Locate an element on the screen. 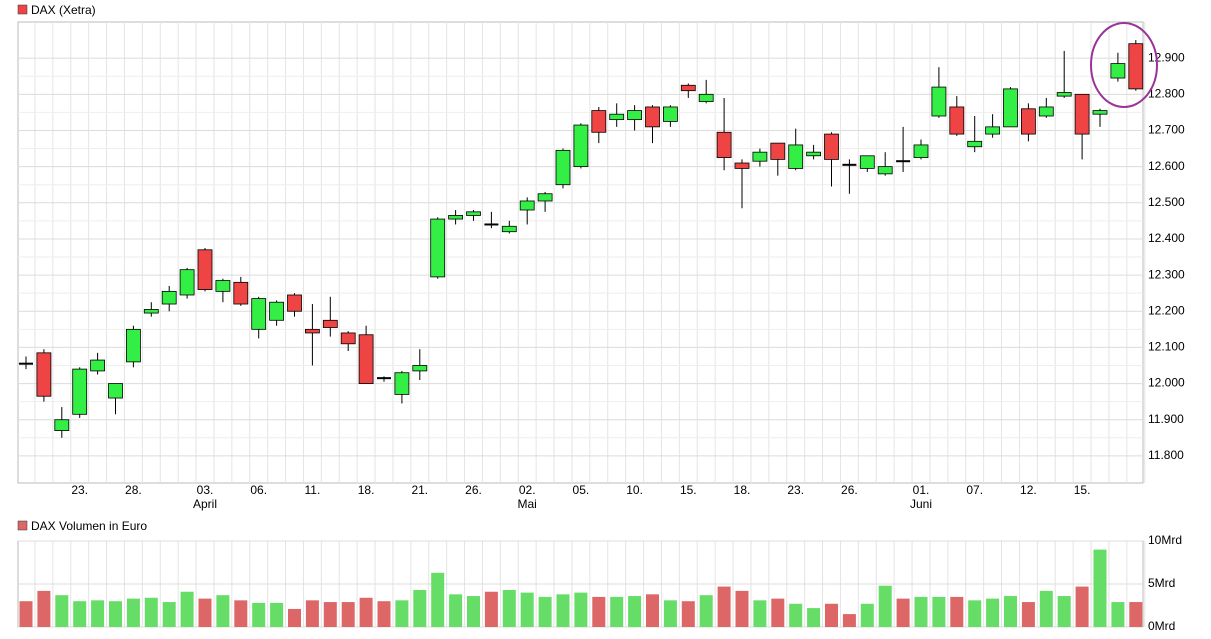 This screenshot has width=1211, height=639. y-tick-label: 12.300 is located at coordinates (1166, 274).